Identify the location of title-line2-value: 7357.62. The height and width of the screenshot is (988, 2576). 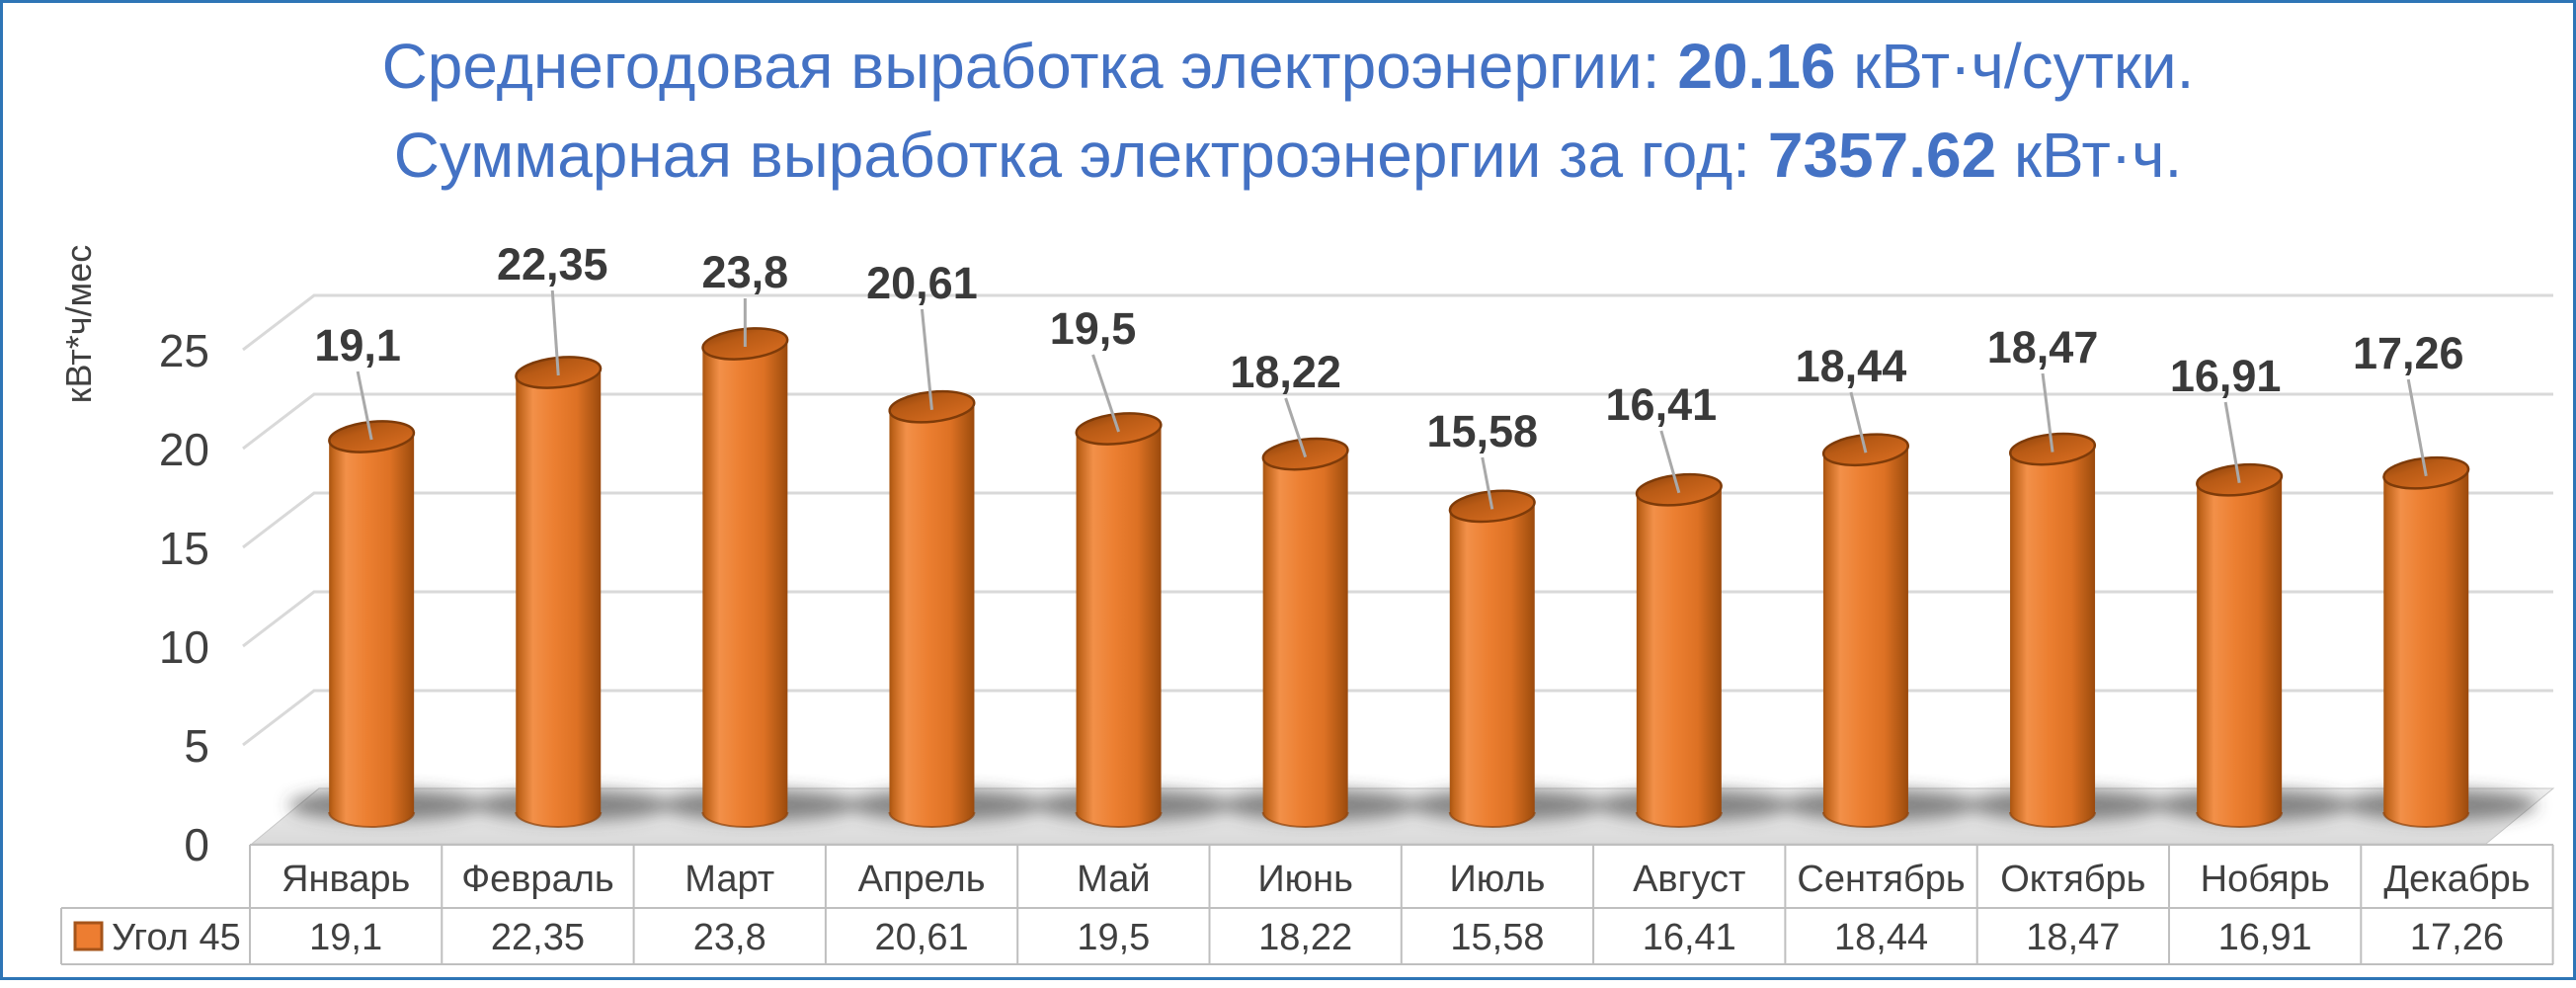
(1882, 155).